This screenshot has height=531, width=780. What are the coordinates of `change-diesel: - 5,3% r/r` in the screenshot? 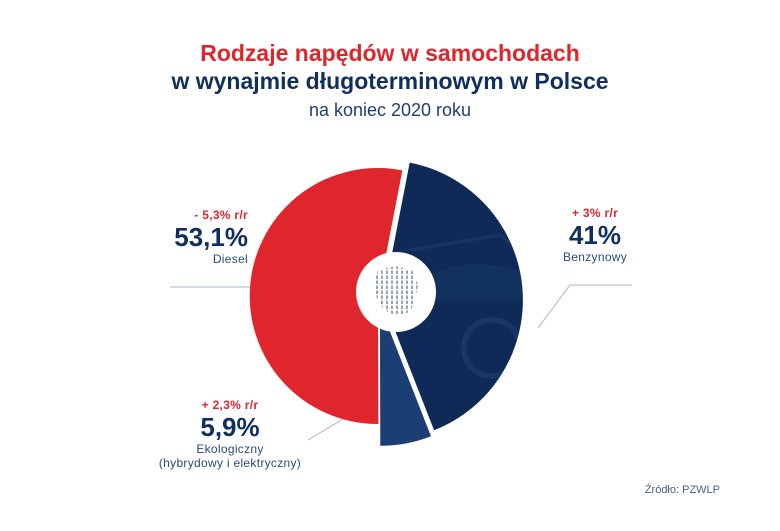 It's located at (221, 215).